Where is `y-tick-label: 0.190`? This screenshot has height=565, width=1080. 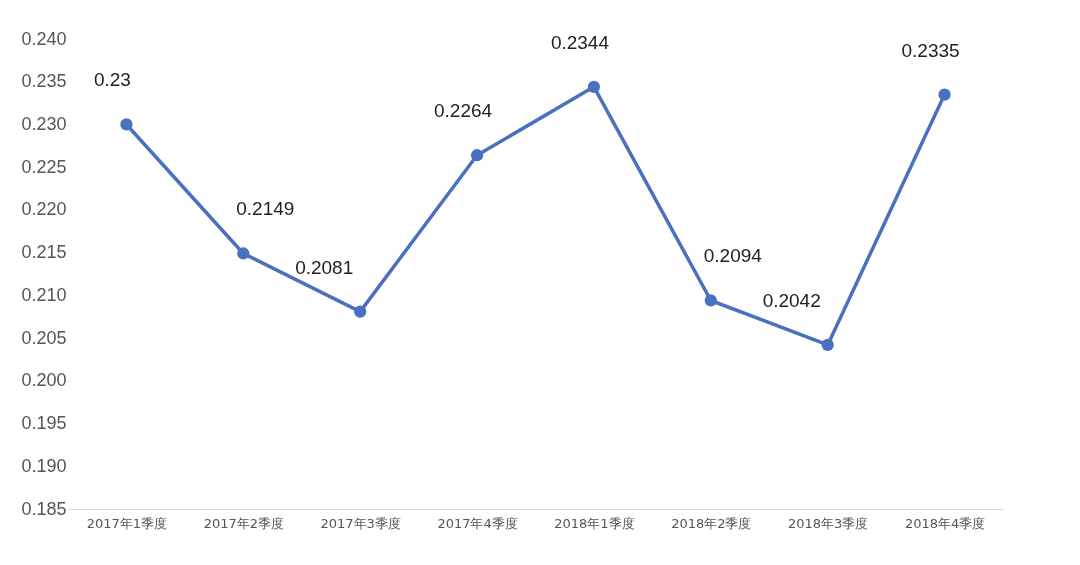 y-tick-label: 0.190 is located at coordinates (44, 465).